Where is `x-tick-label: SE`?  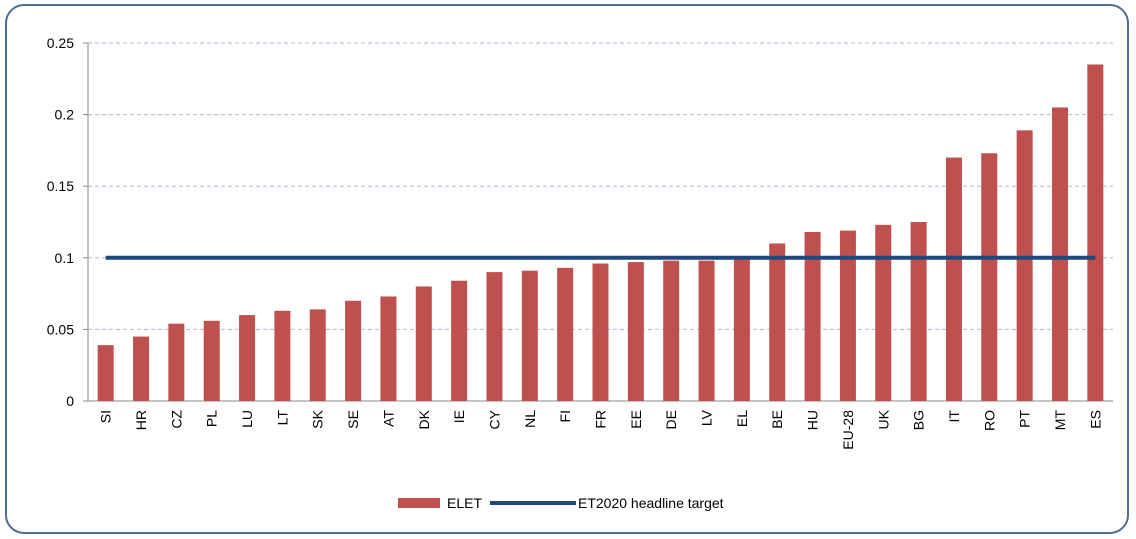 x-tick-label: SE is located at coordinates (353, 419).